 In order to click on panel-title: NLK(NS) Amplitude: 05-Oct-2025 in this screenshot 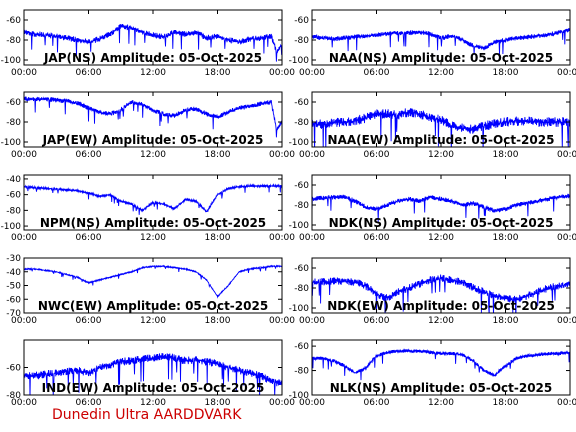, I will do `click(441, 388)`.